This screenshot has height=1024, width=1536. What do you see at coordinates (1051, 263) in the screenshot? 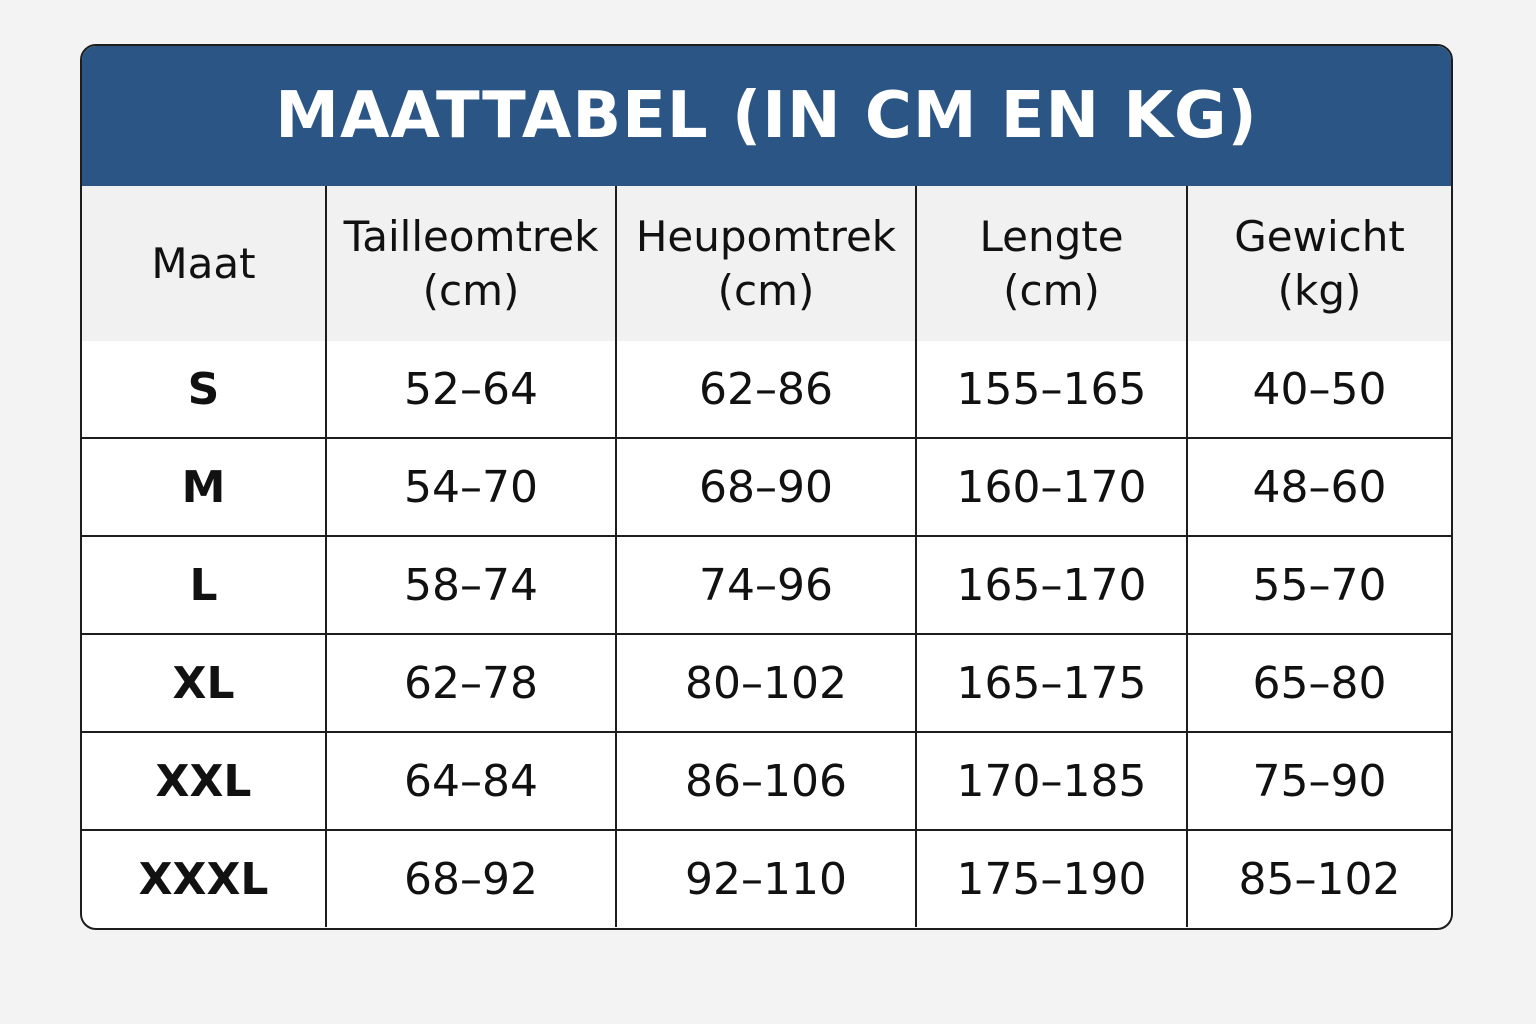
I see `column-header: Lengte (cm)` at bounding box center [1051, 263].